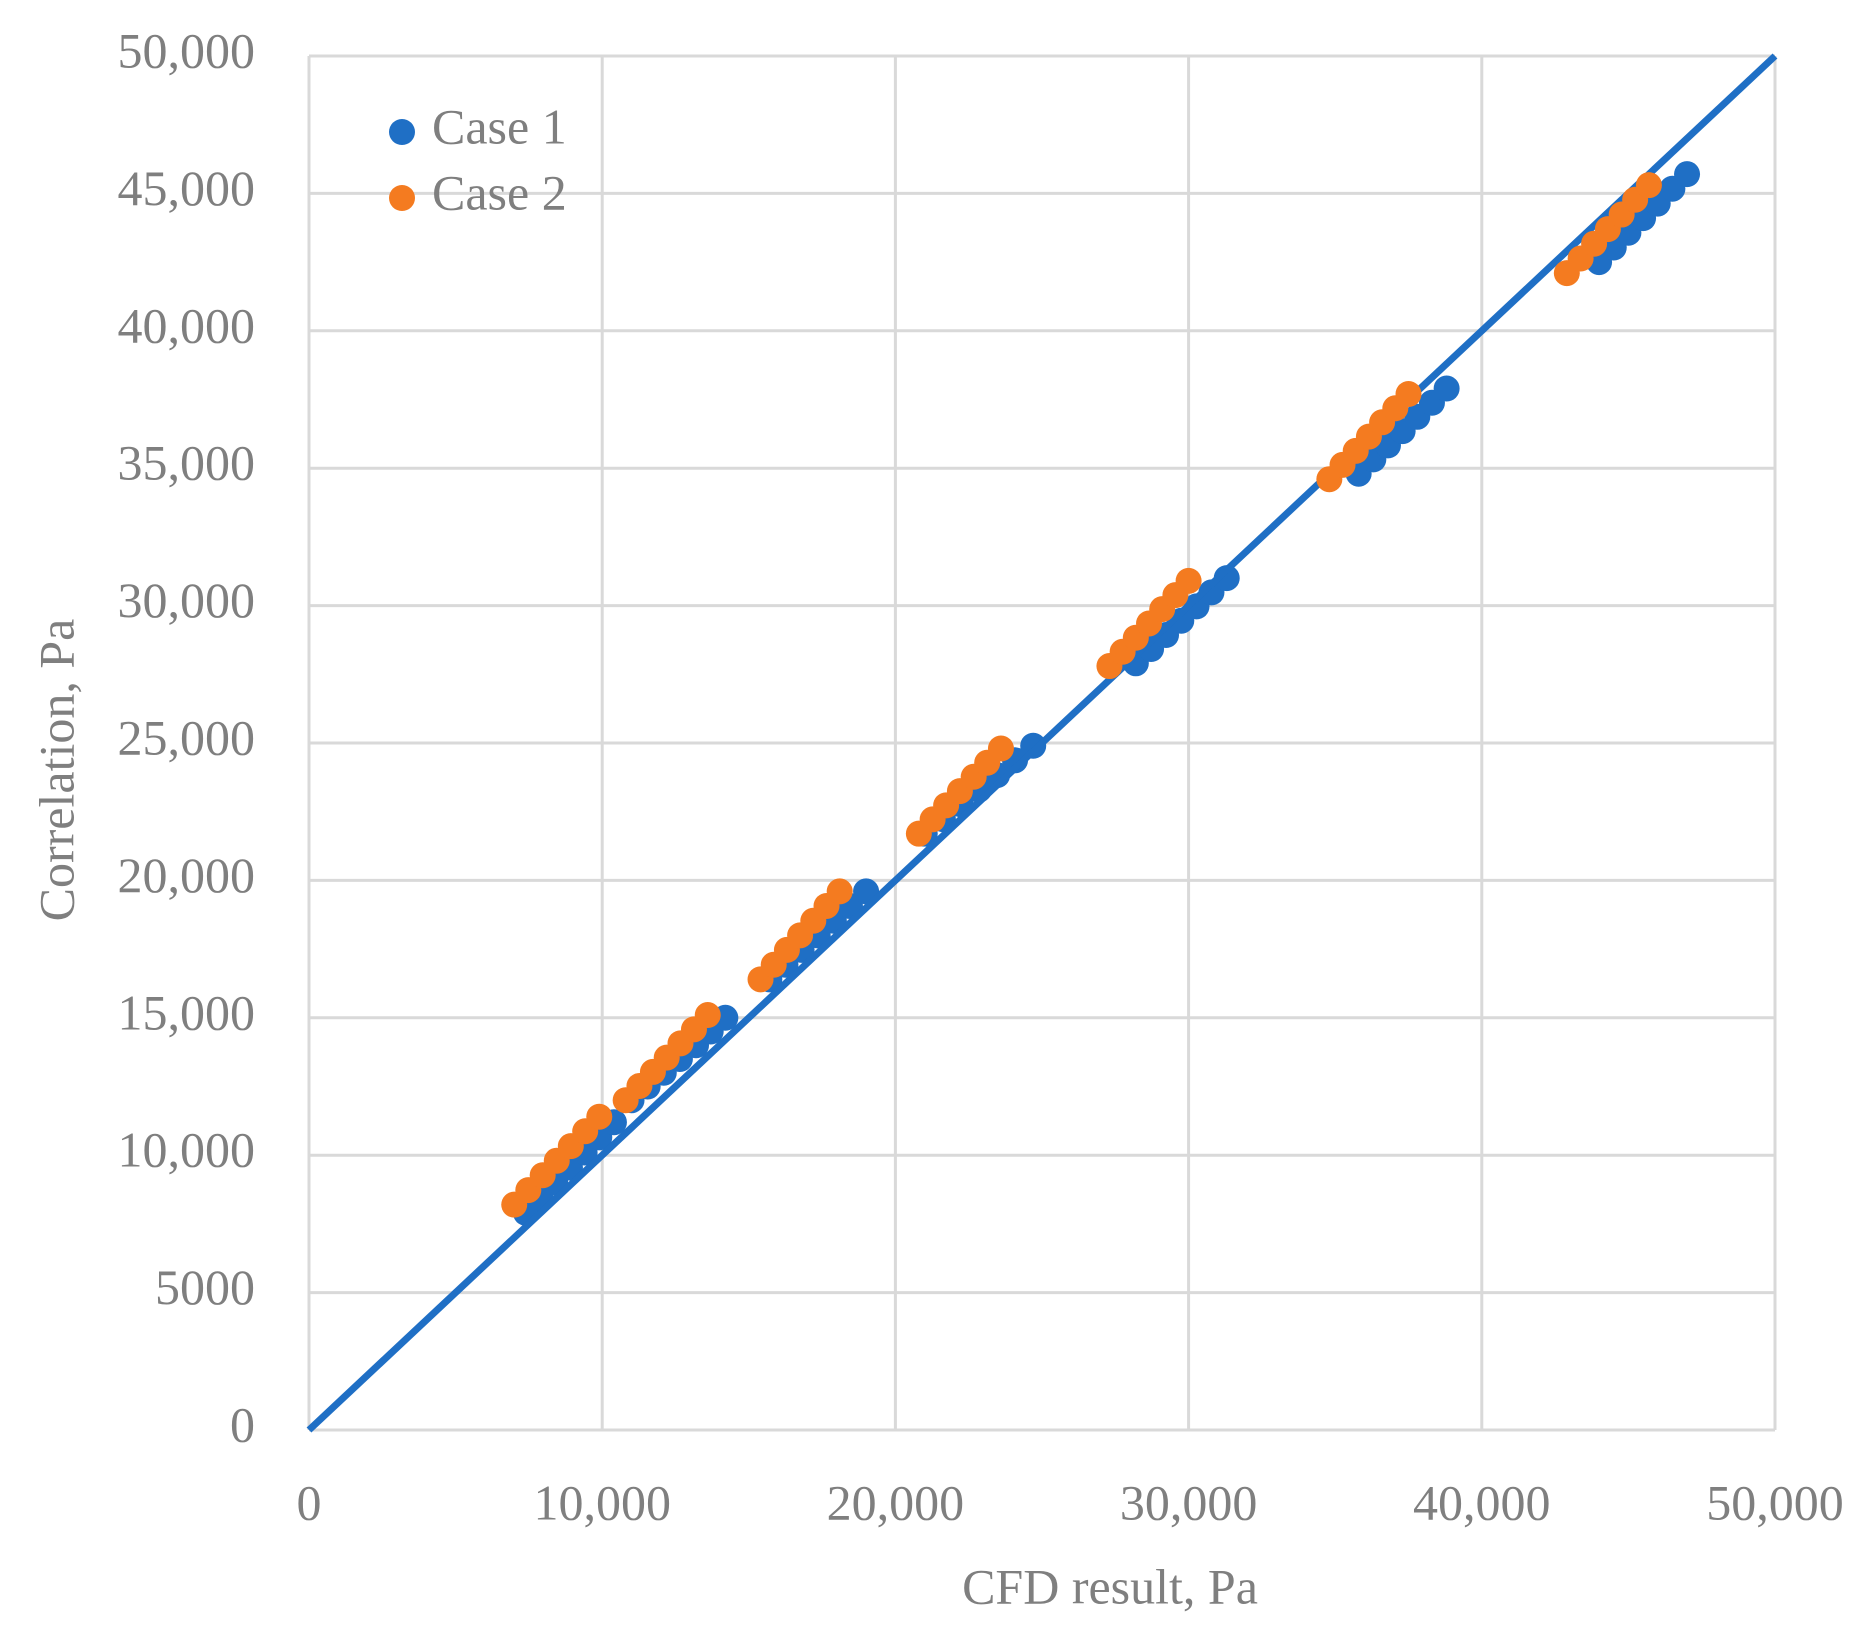 The image size is (1875, 1648). What do you see at coordinates (187, 463) in the screenshot?
I see `y-tick-label: 35,000` at bounding box center [187, 463].